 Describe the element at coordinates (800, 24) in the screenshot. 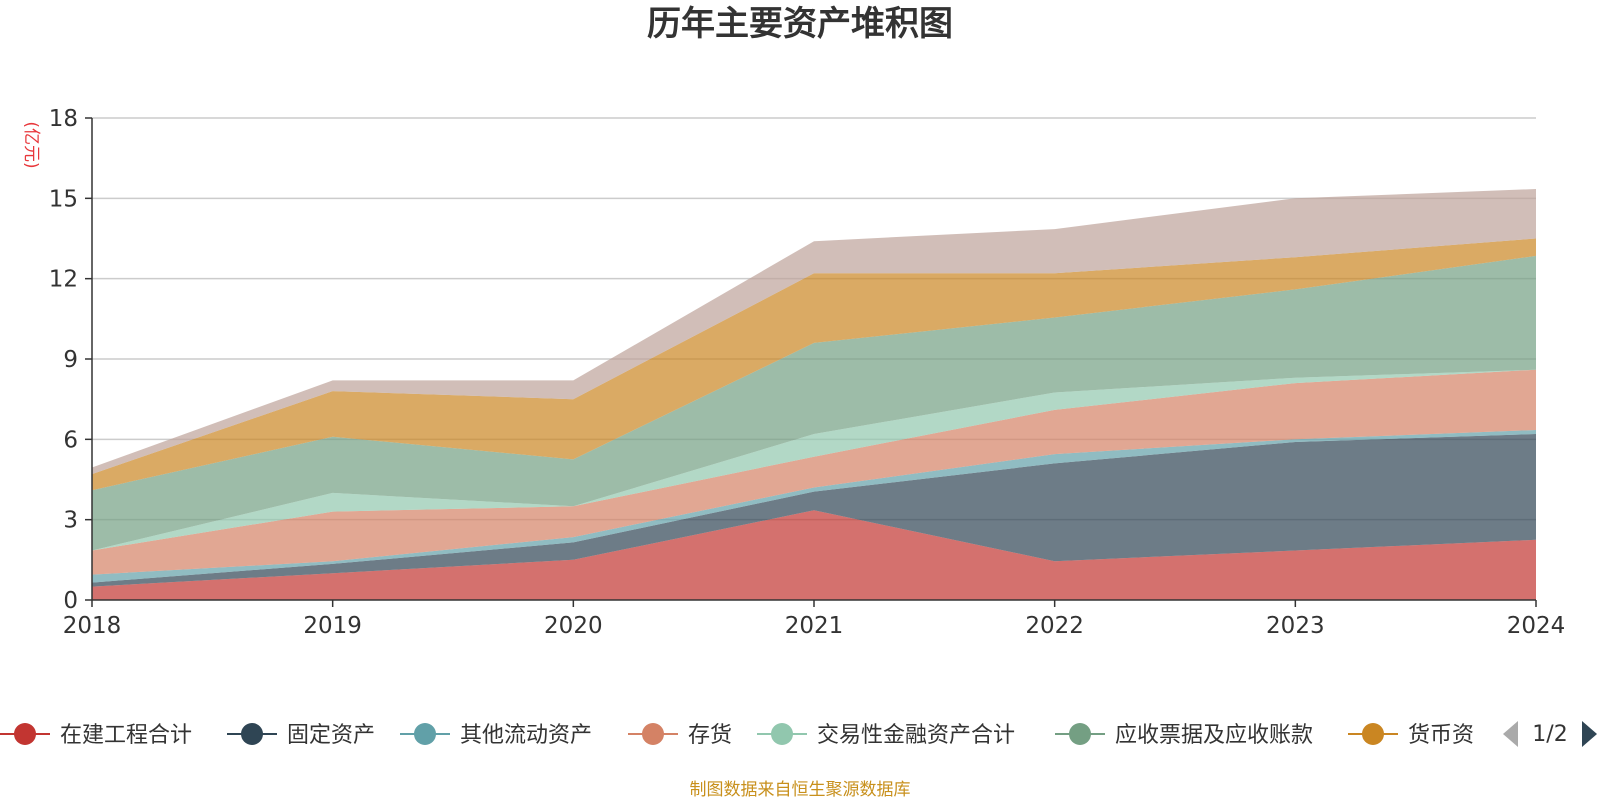

I see `chart-title: 历年主要资产堆积图` at that location.